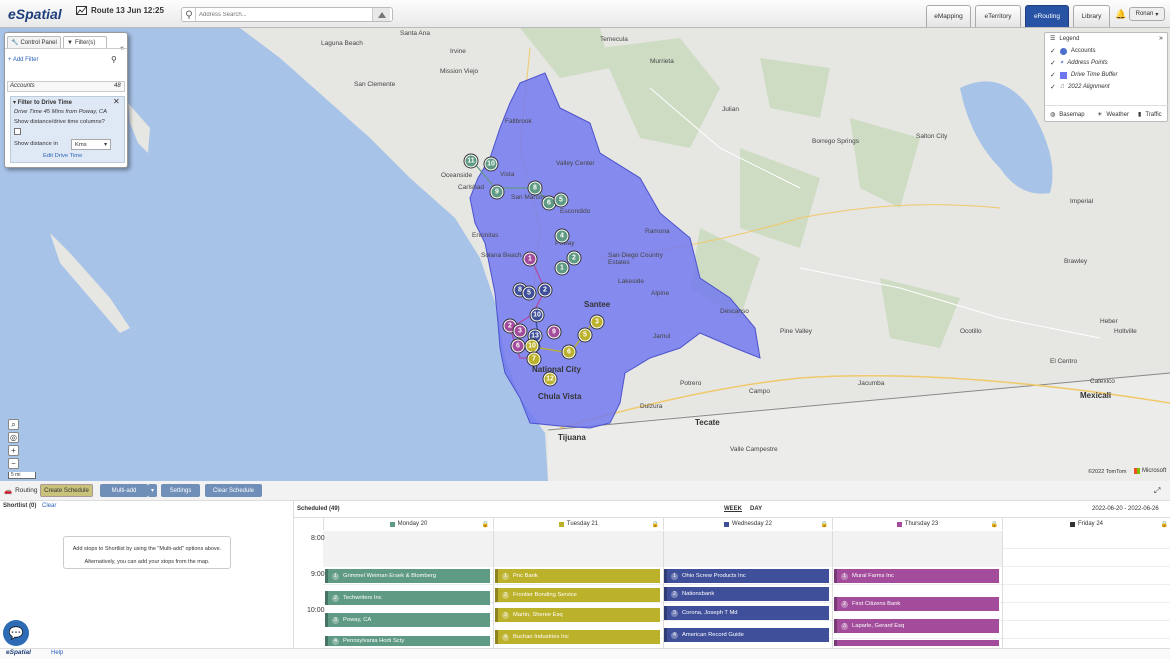 This screenshot has height=659, width=1170. What do you see at coordinates (921, 524) in the screenshot?
I see `day-label: Thursday 23` at bounding box center [921, 524].